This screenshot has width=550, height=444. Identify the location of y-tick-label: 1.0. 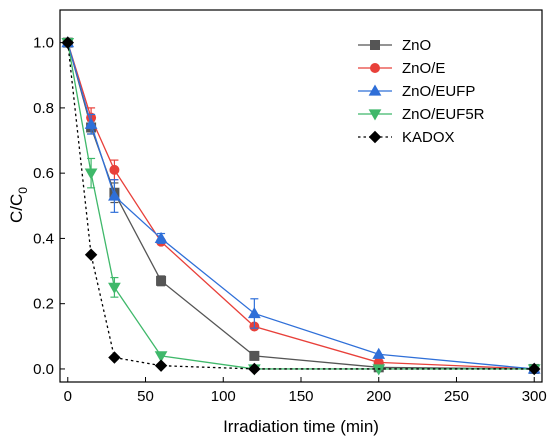
(43, 43).